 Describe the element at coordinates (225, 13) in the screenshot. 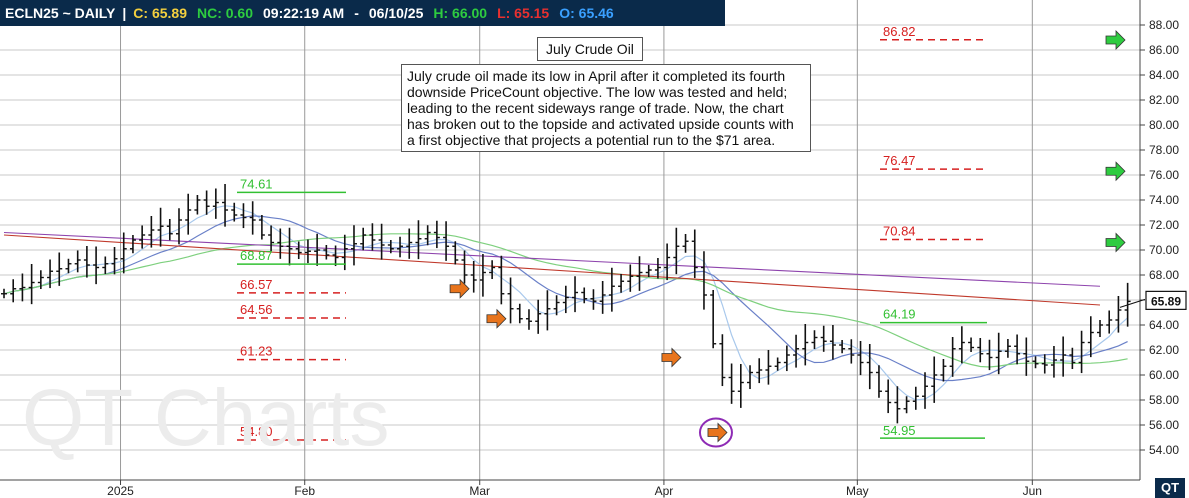

I see `net-change-value: NC: 0.60` at that location.